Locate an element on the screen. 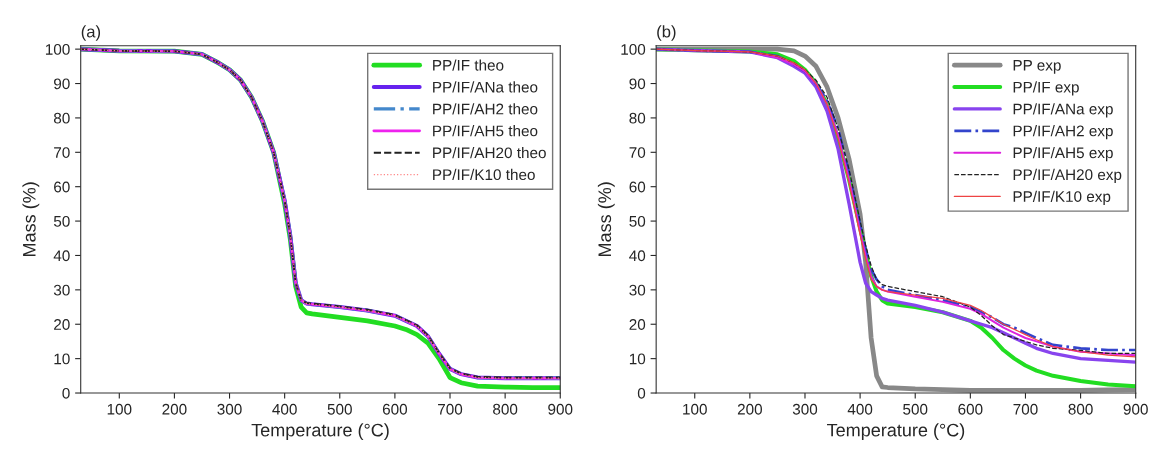 The width and height of the screenshot is (1153, 457). legend-label: PP/IF exp is located at coordinates (1046, 88).